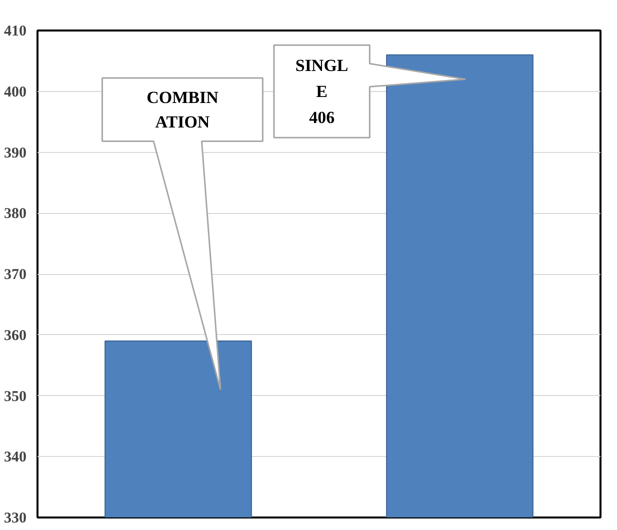 The width and height of the screenshot is (617, 530). Describe the element at coordinates (15, 275) in the screenshot. I see `y-tick-label: 370` at that location.